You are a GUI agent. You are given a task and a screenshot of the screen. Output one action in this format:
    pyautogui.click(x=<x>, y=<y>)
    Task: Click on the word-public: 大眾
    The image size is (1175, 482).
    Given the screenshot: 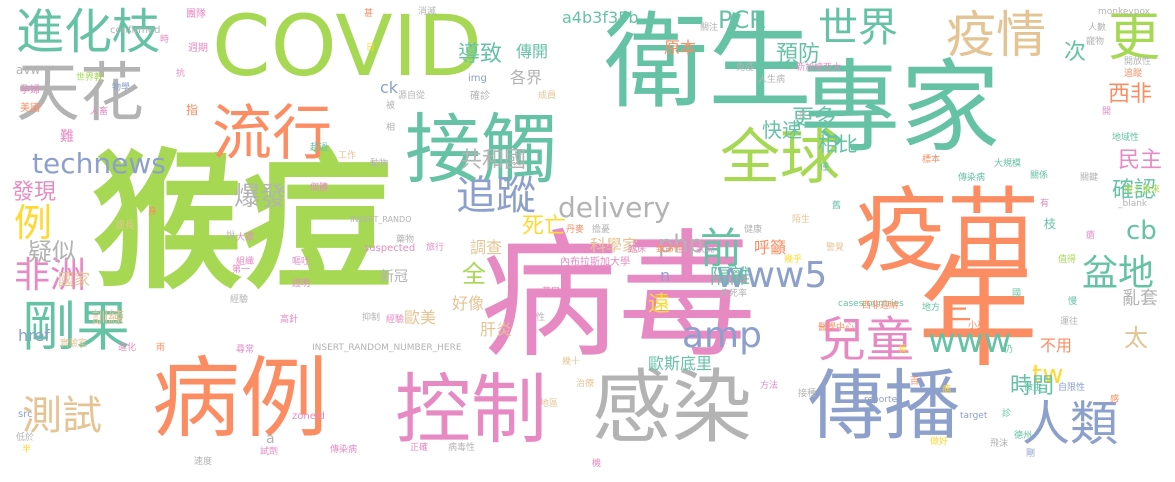 What is the action you would take?
    pyautogui.click(x=245, y=238)
    